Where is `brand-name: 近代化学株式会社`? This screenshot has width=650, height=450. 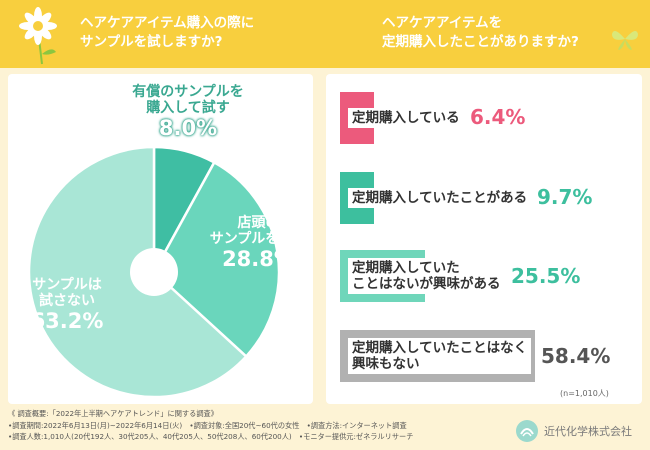
brand-name: 近代化学株式会社 is located at coordinates (588, 431).